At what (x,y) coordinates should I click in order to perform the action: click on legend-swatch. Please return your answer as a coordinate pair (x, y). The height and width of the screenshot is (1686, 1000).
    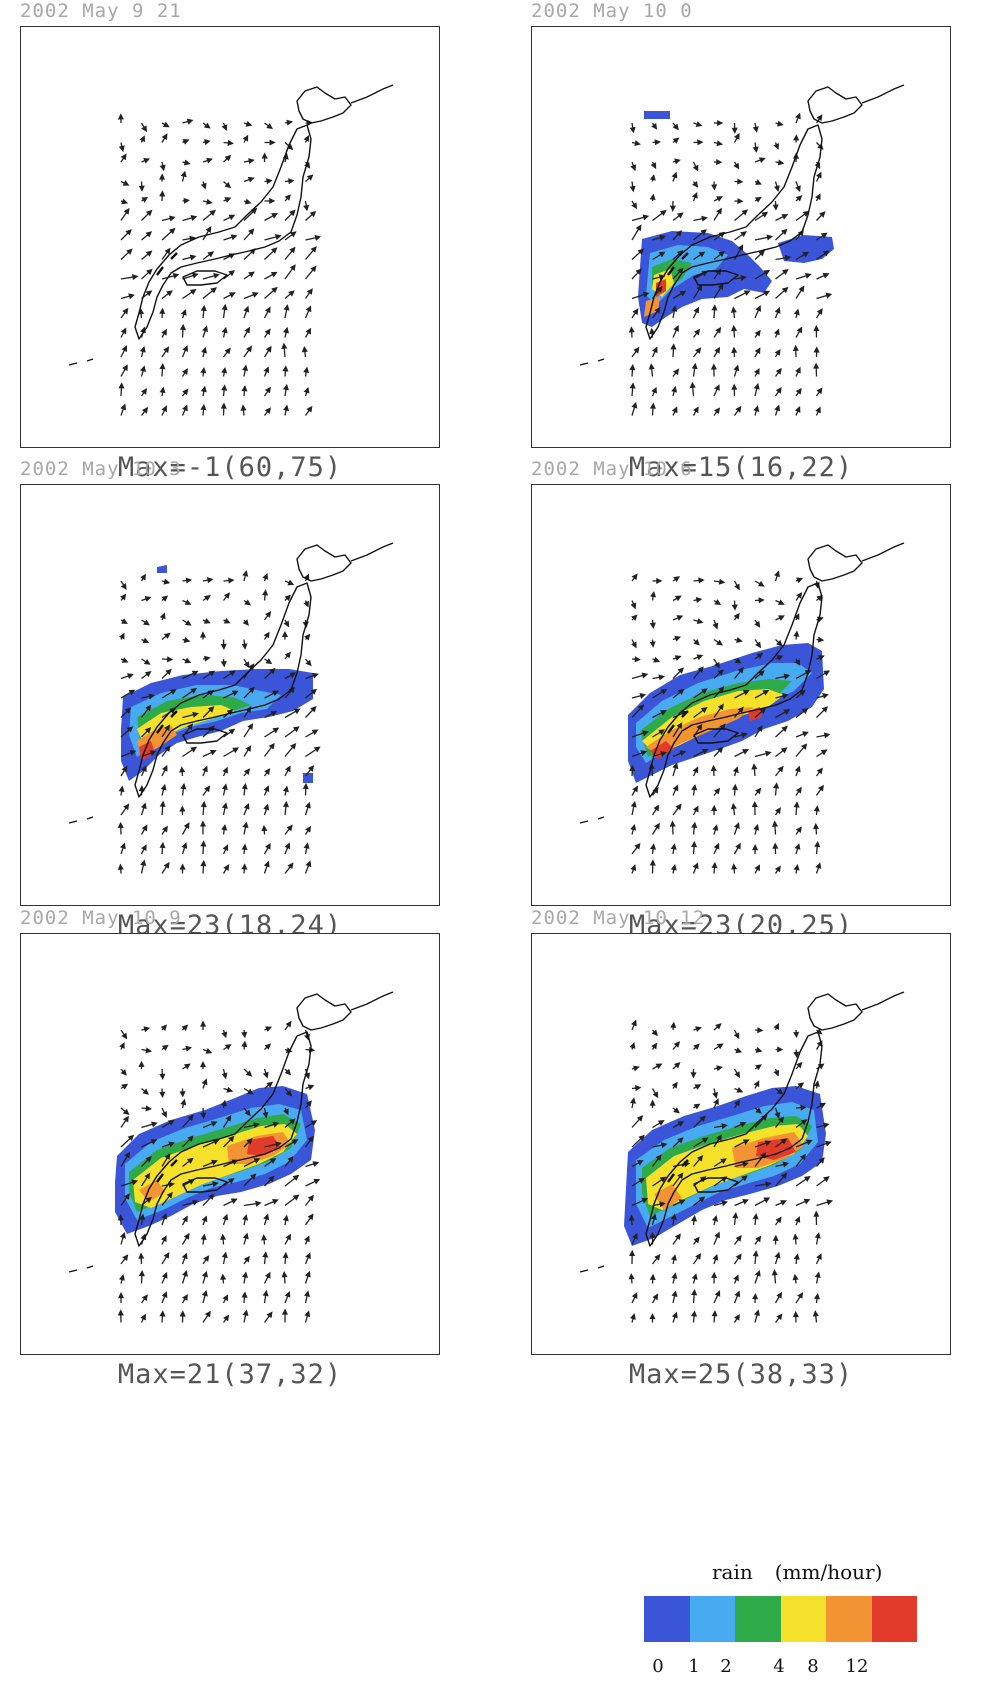
    Looking at the image, I should click on (849, 1619).